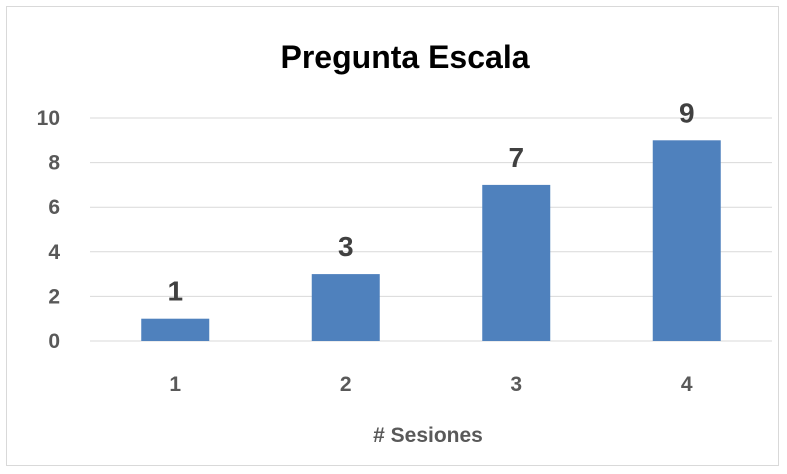  What do you see at coordinates (54, 252) in the screenshot?
I see `y-tick-label: 4` at bounding box center [54, 252].